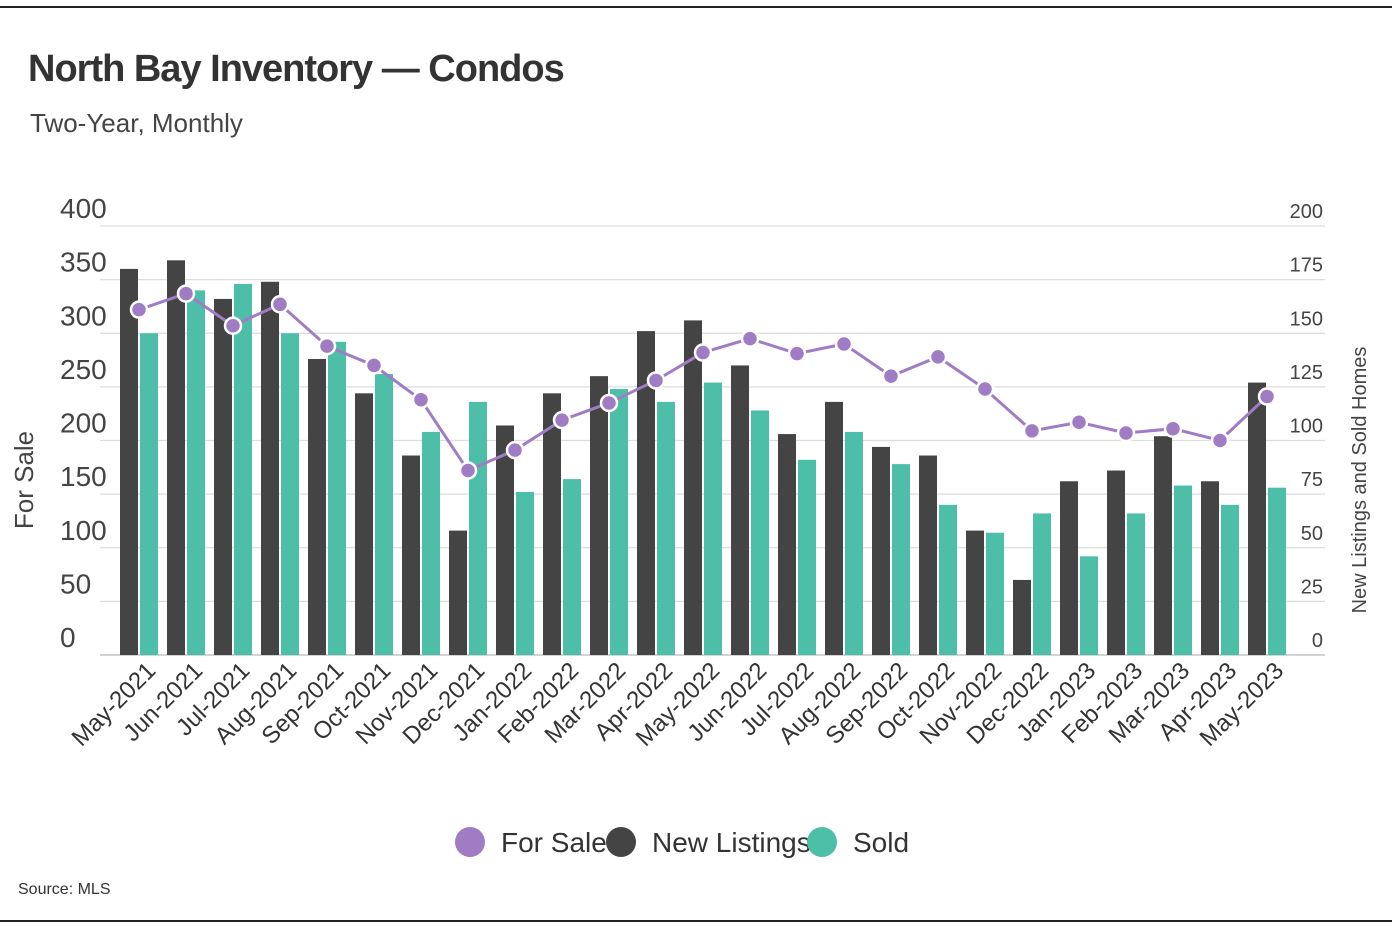 The width and height of the screenshot is (1392, 932). I want to click on y-right-tick-label: 25, so click(1312, 587).